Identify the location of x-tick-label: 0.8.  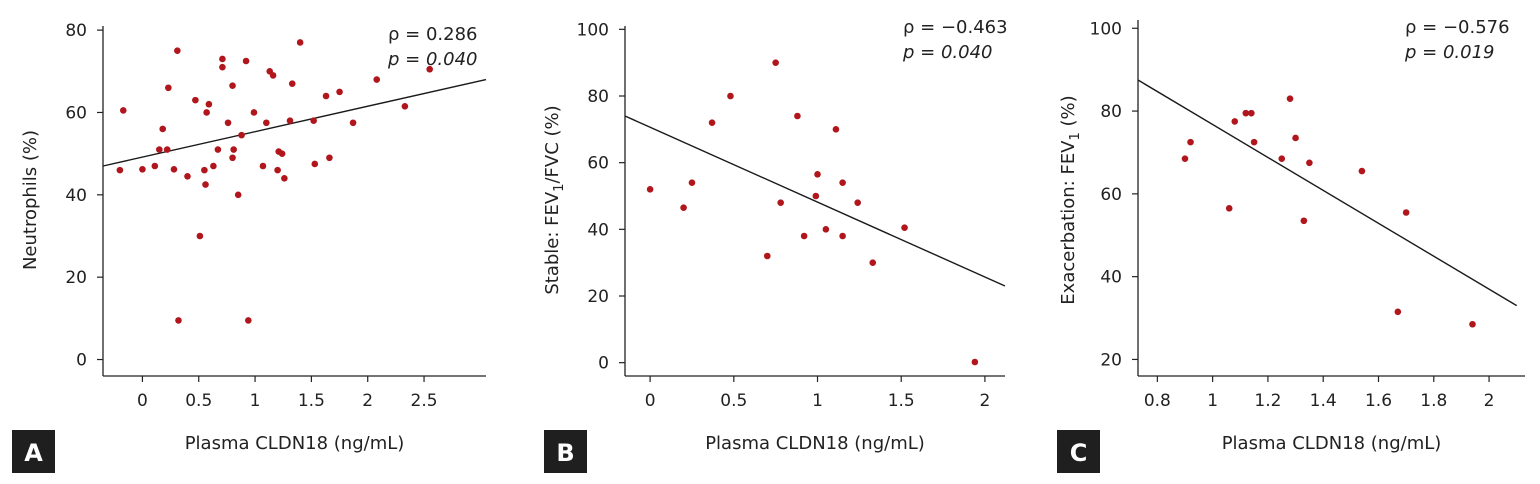
(1157, 401).